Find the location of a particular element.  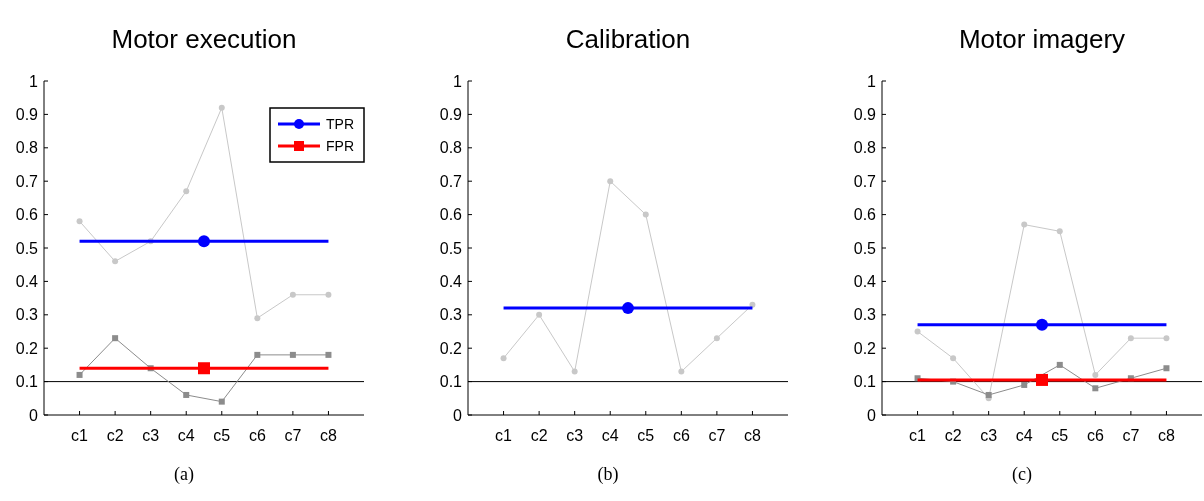

chart-title: Calibration is located at coordinates (628, 39).